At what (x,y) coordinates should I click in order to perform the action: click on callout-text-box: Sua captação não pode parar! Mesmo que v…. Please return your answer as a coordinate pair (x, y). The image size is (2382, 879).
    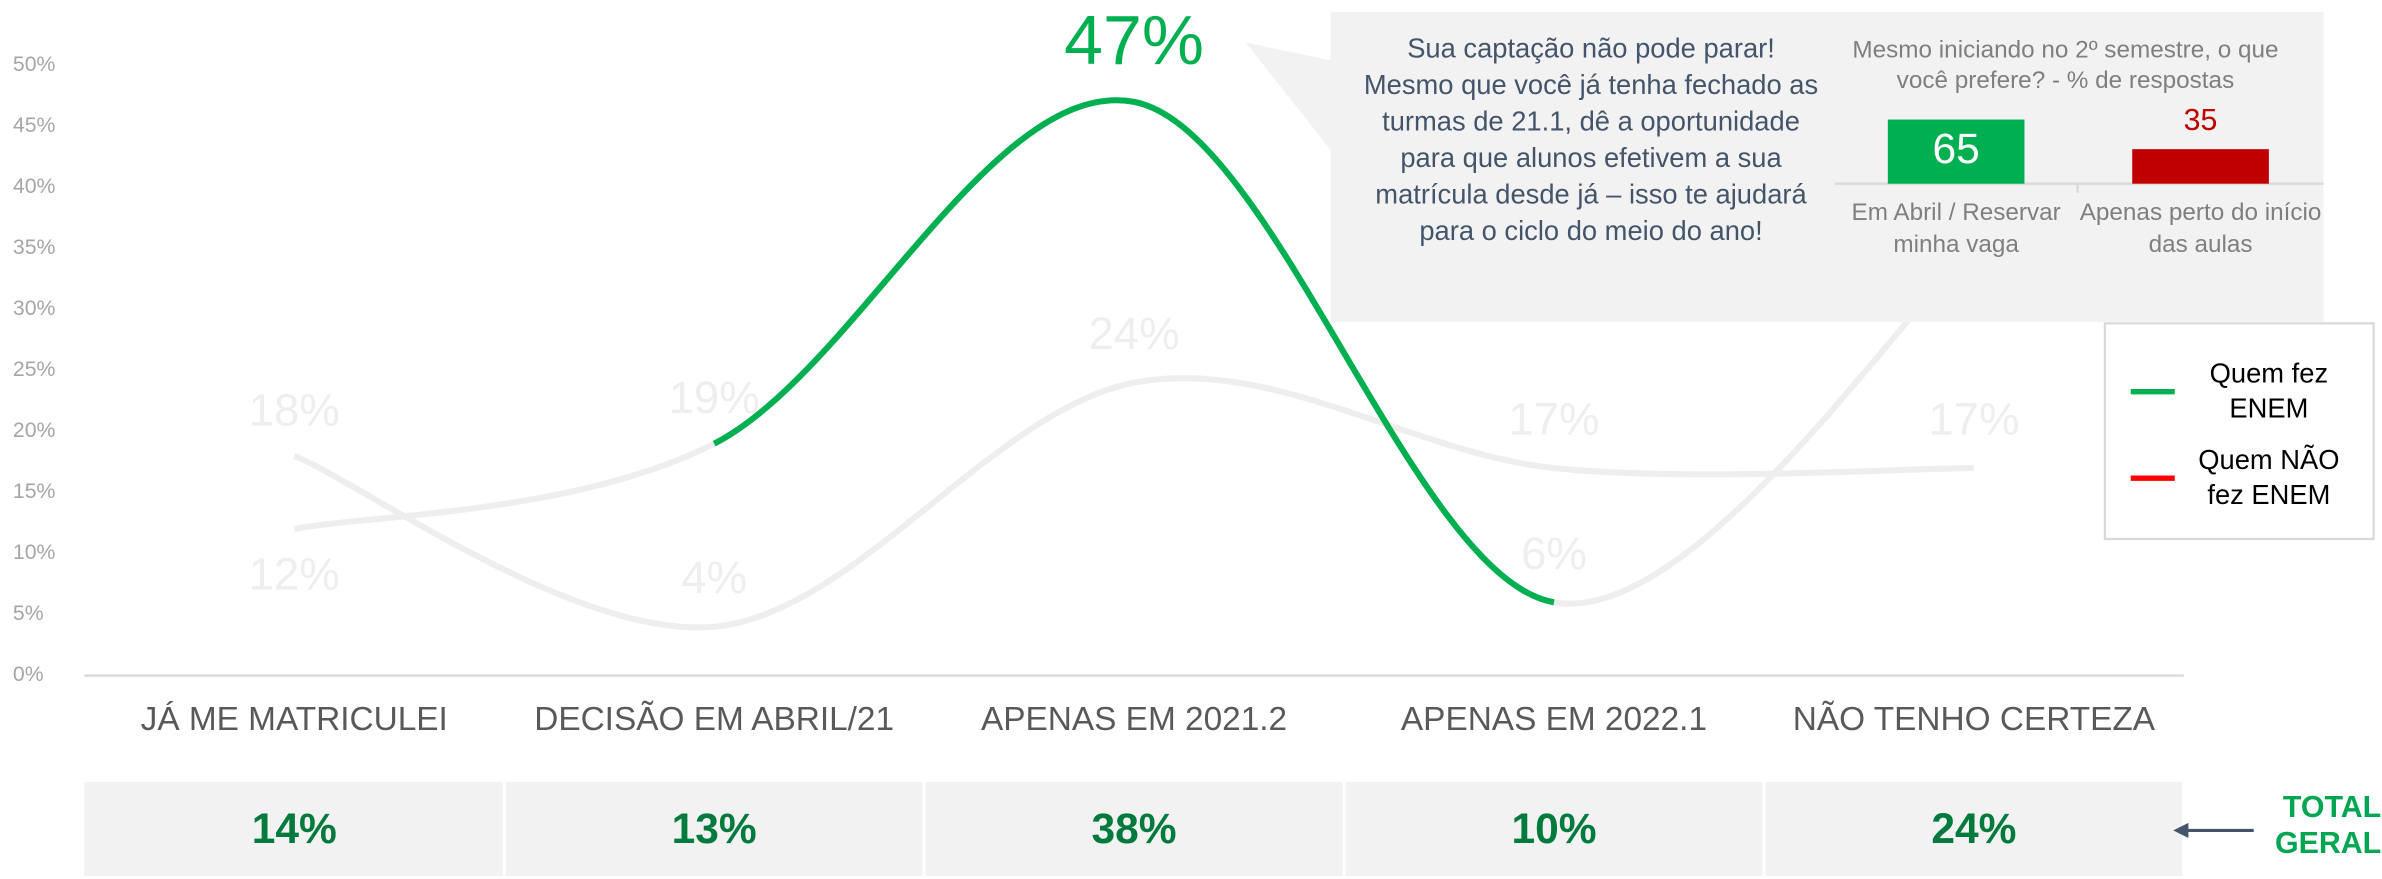
    Looking at the image, I should click on (1591, 139).